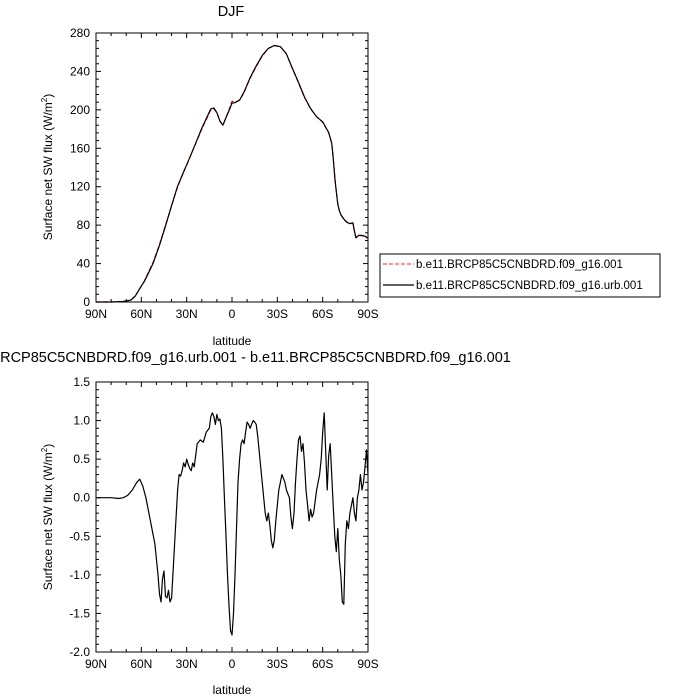 This screenshot has width=700, height=700. I want to click on bottom-y-tick-label: -2.0, so click(79, 652).